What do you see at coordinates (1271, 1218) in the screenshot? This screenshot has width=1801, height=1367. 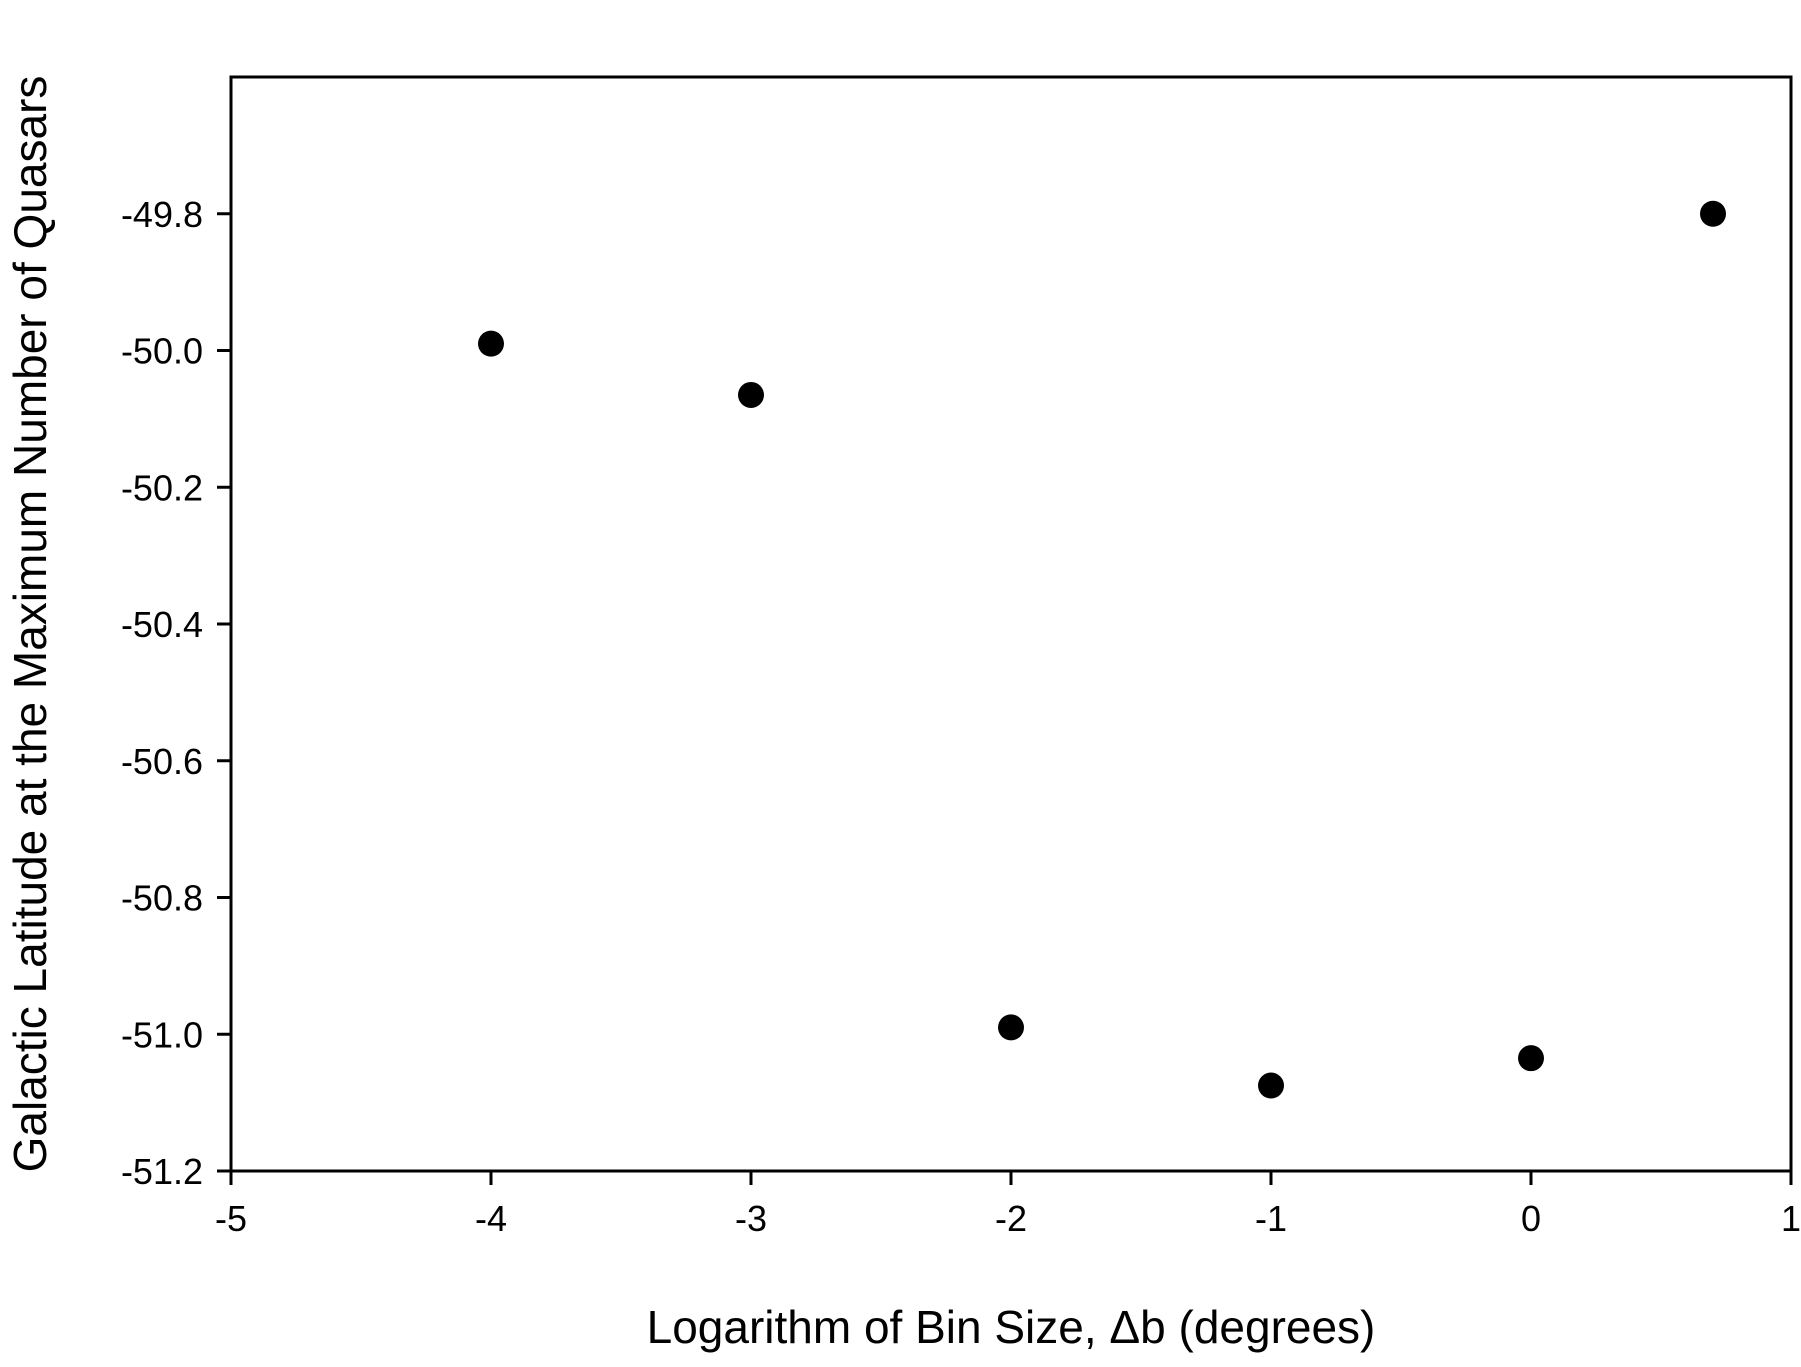 I see `x-tick-label: -1` at bounding box center [1271, 1218].